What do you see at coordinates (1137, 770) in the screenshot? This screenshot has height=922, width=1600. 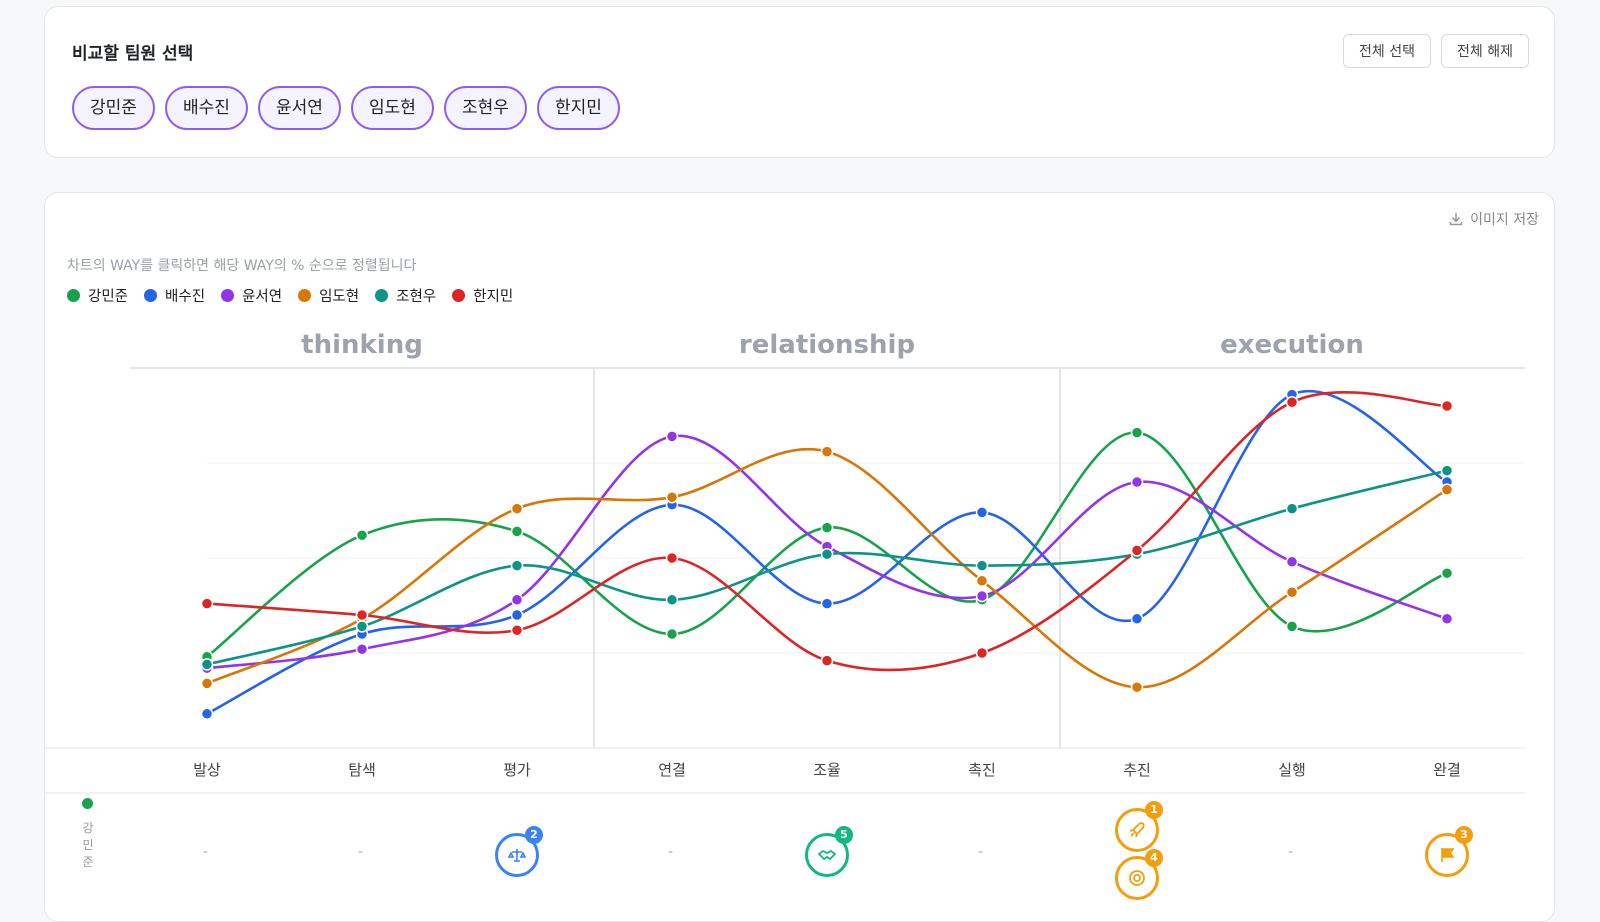 I see `x-axis-label: 추진` at bounding box center [1137, 770].